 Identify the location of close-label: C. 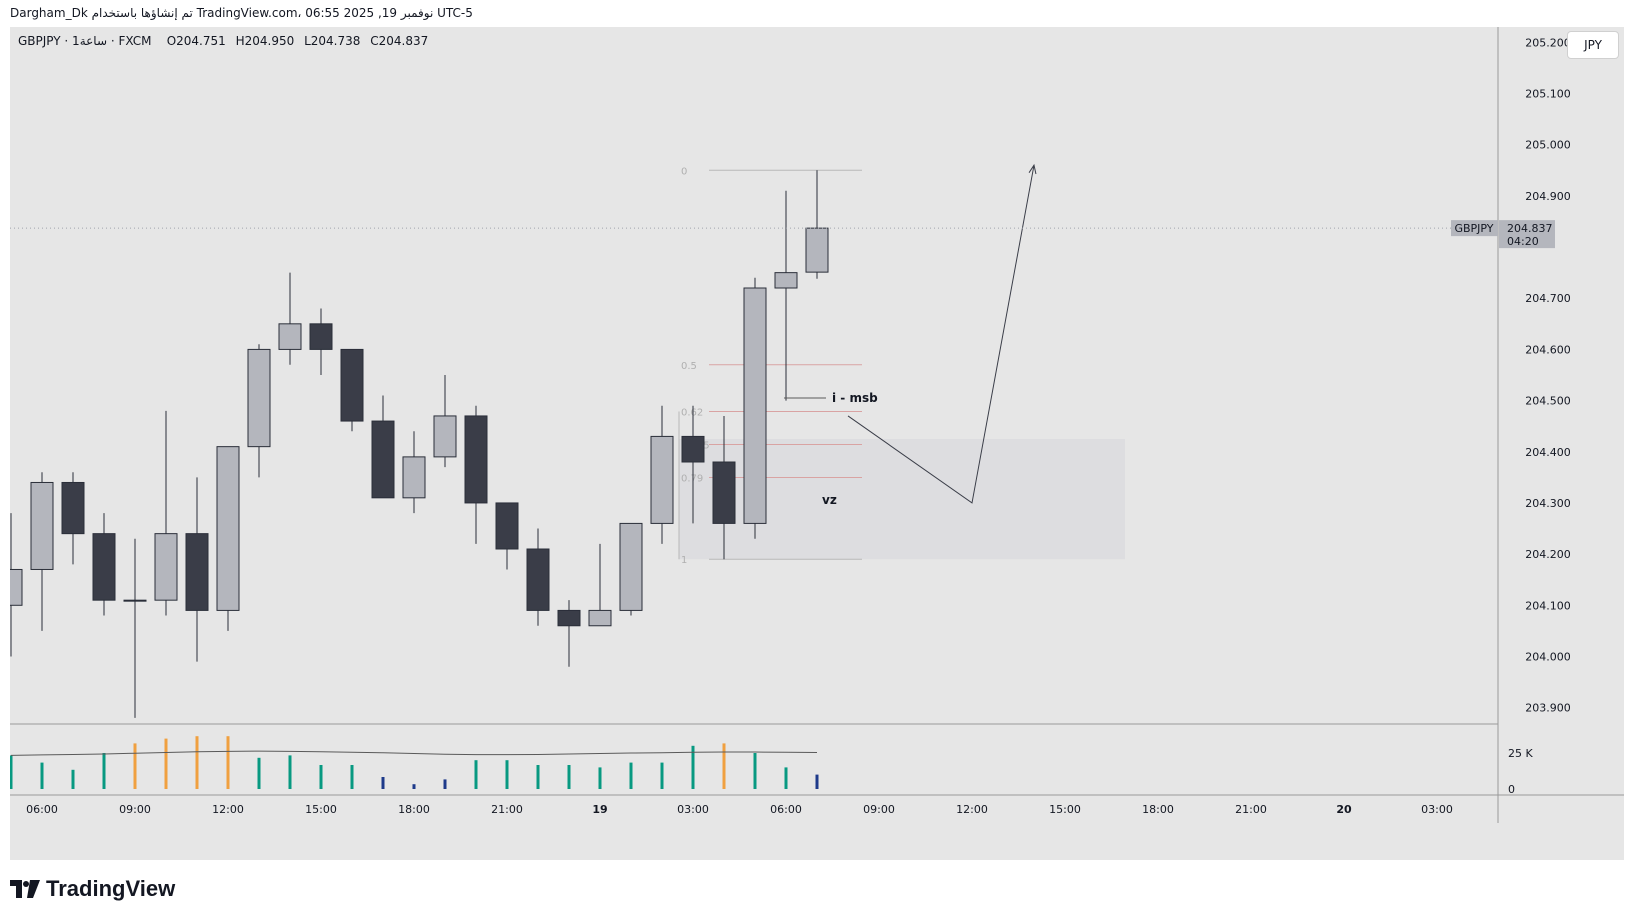
(374, 41).